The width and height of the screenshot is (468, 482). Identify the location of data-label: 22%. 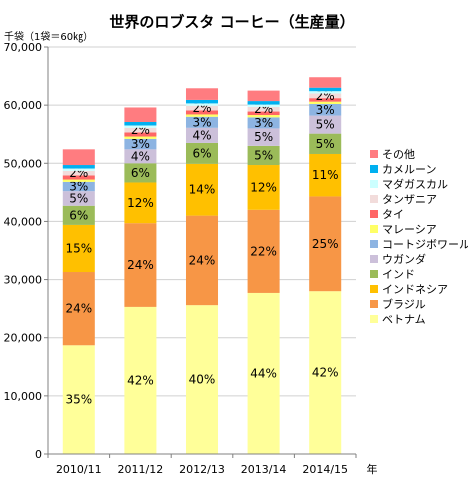
(263, 251).